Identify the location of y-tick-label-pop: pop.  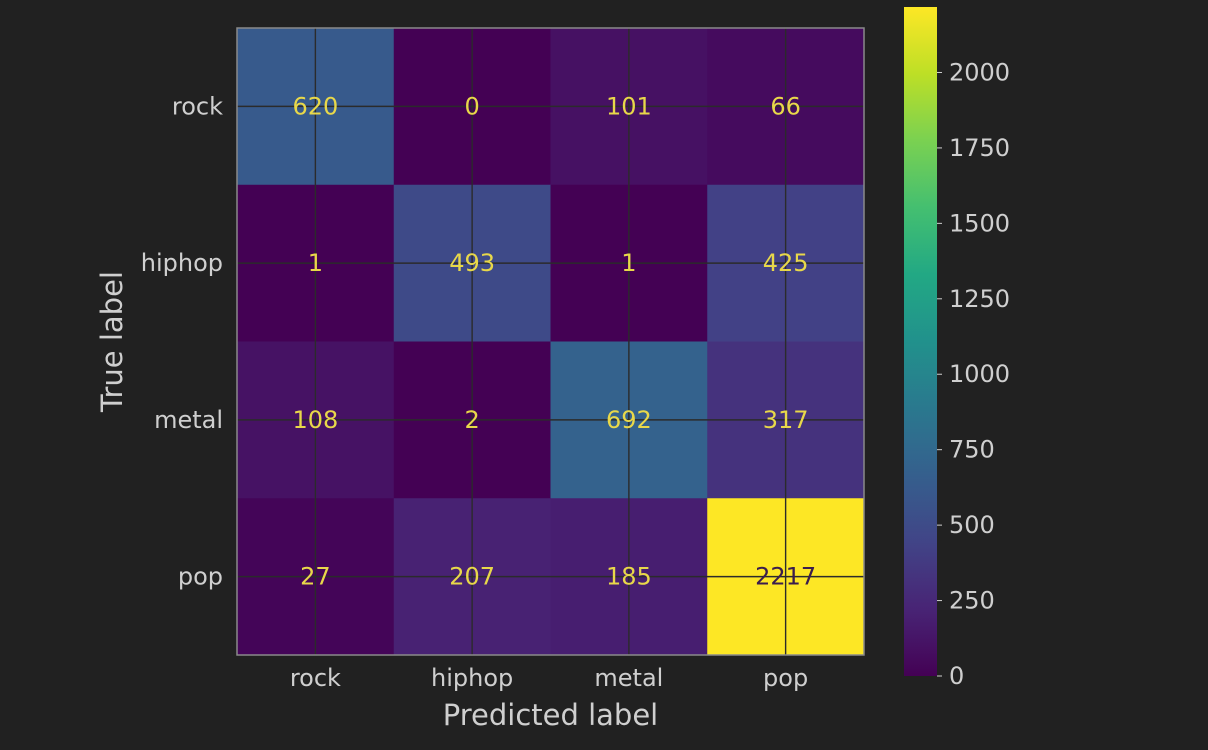
(200, 577).